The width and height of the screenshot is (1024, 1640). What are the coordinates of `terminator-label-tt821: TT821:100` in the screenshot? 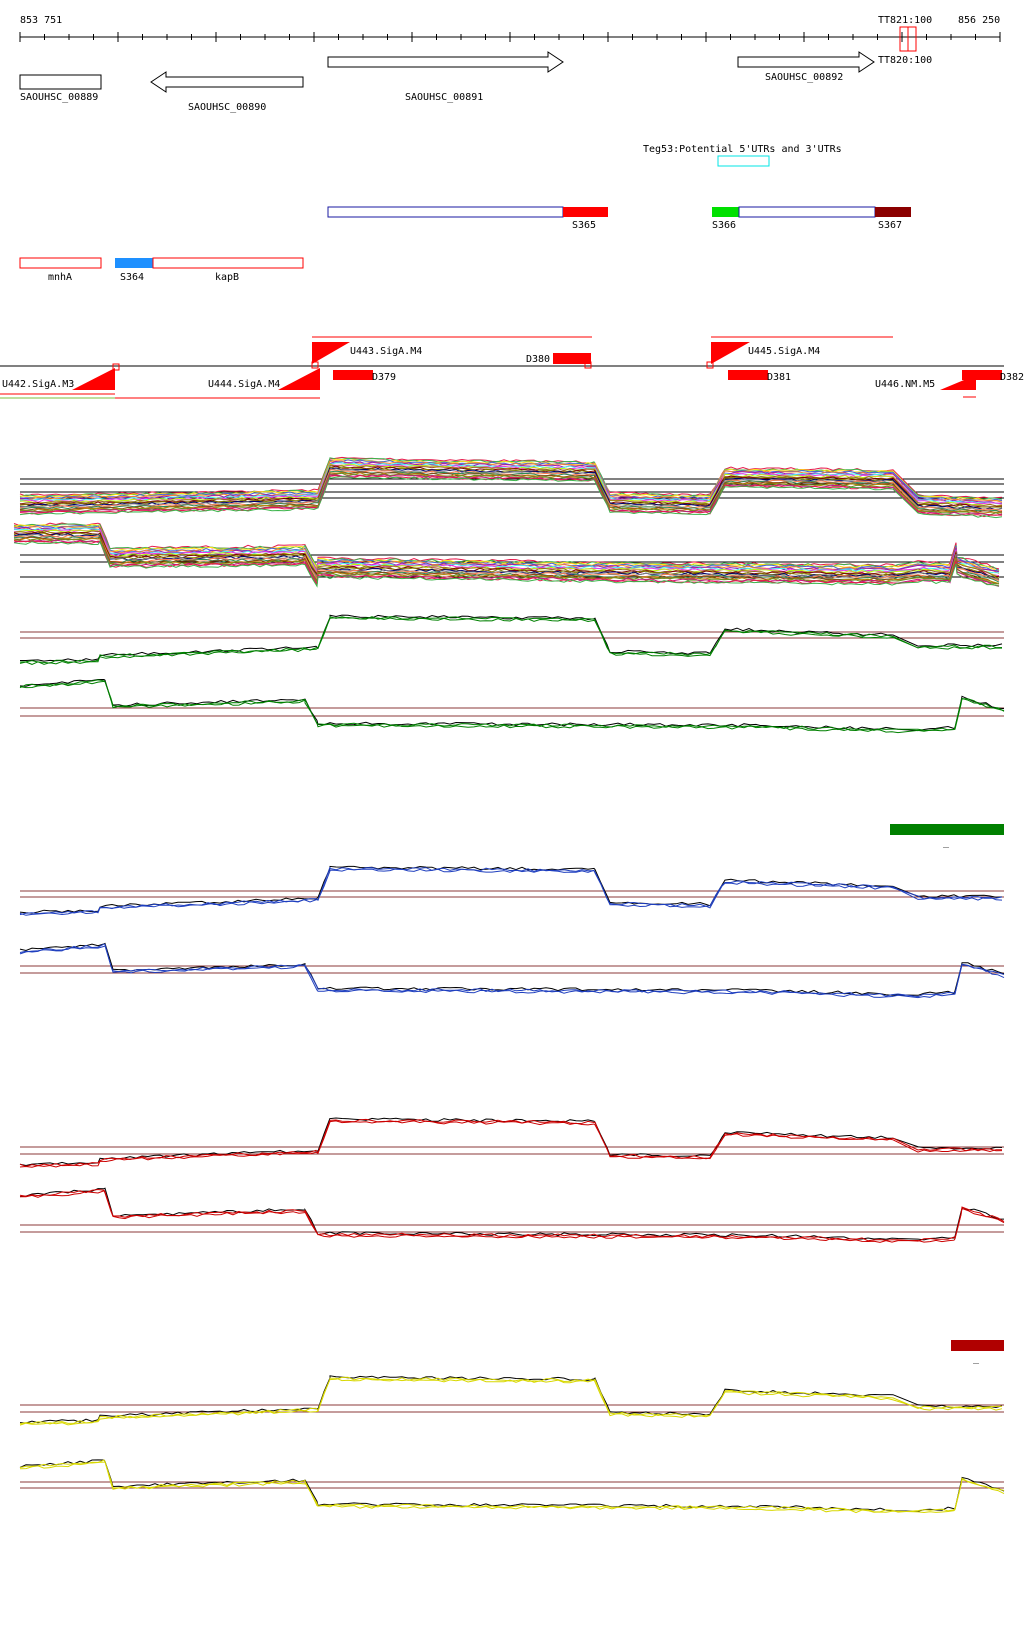 It's located at (905, 20).